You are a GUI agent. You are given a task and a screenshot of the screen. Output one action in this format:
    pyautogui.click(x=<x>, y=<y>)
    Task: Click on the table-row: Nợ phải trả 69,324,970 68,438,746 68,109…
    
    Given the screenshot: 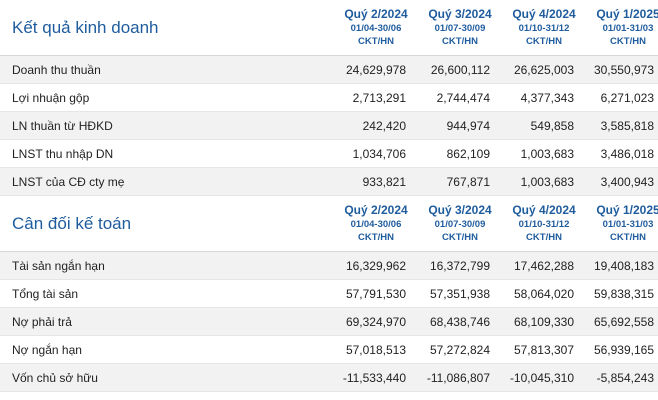 What is the action you would take?
    pyautogui.click(x=329, y=322)
    